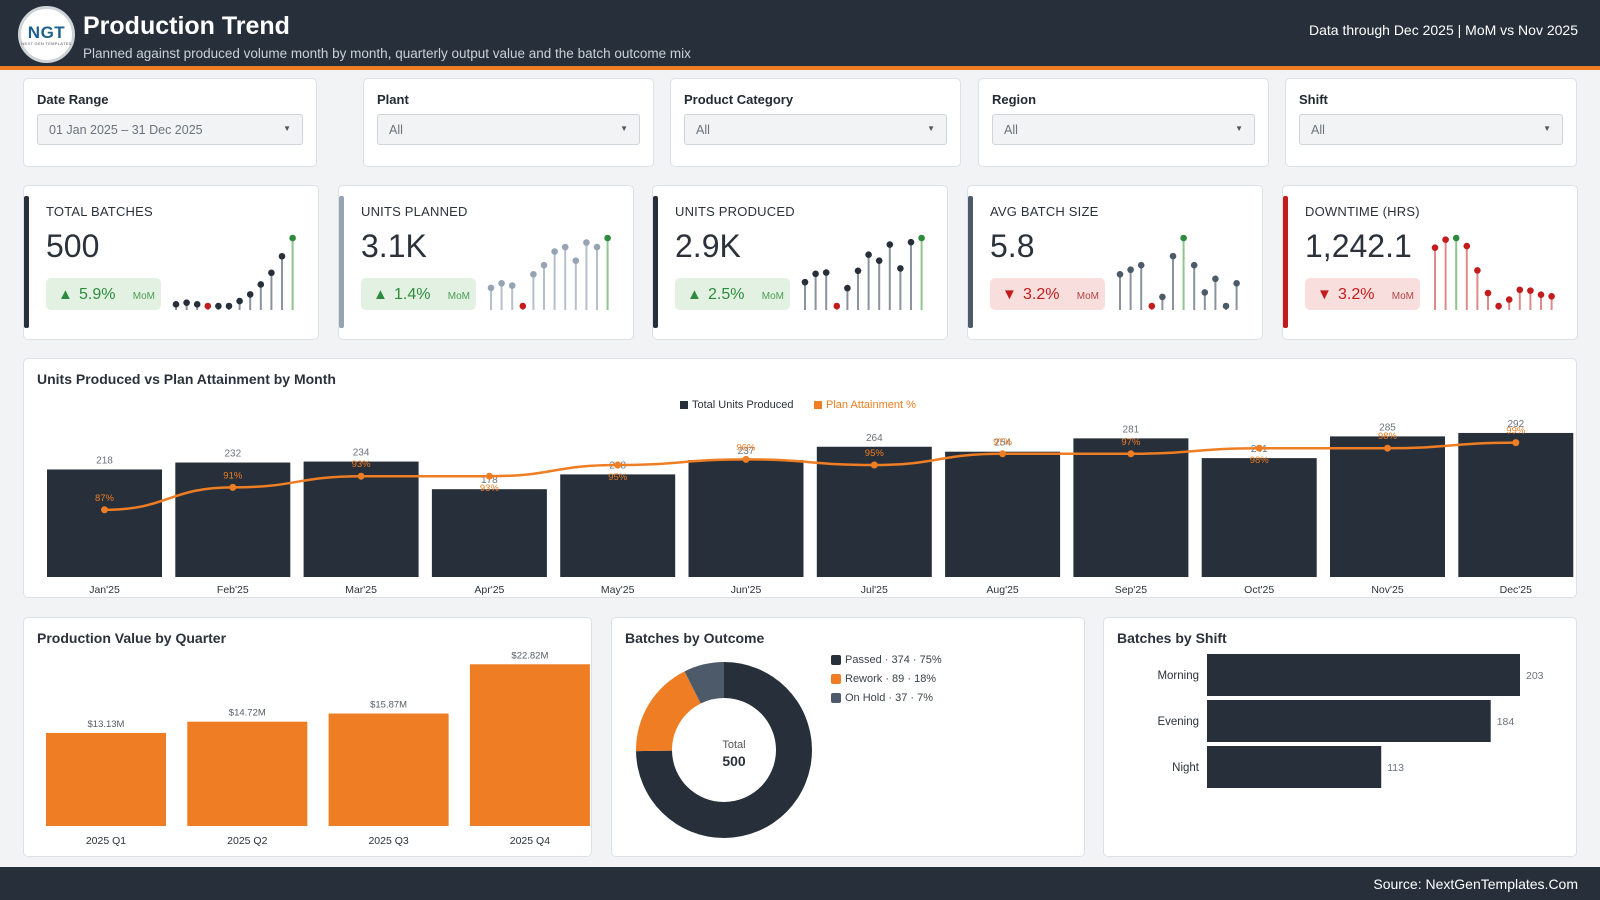 The image size is (1600, 900). What do you see at coordinates (106, 724) in the screenshot?
I see `bar-value-label: $13.13M` at bounding box center [106, 724].